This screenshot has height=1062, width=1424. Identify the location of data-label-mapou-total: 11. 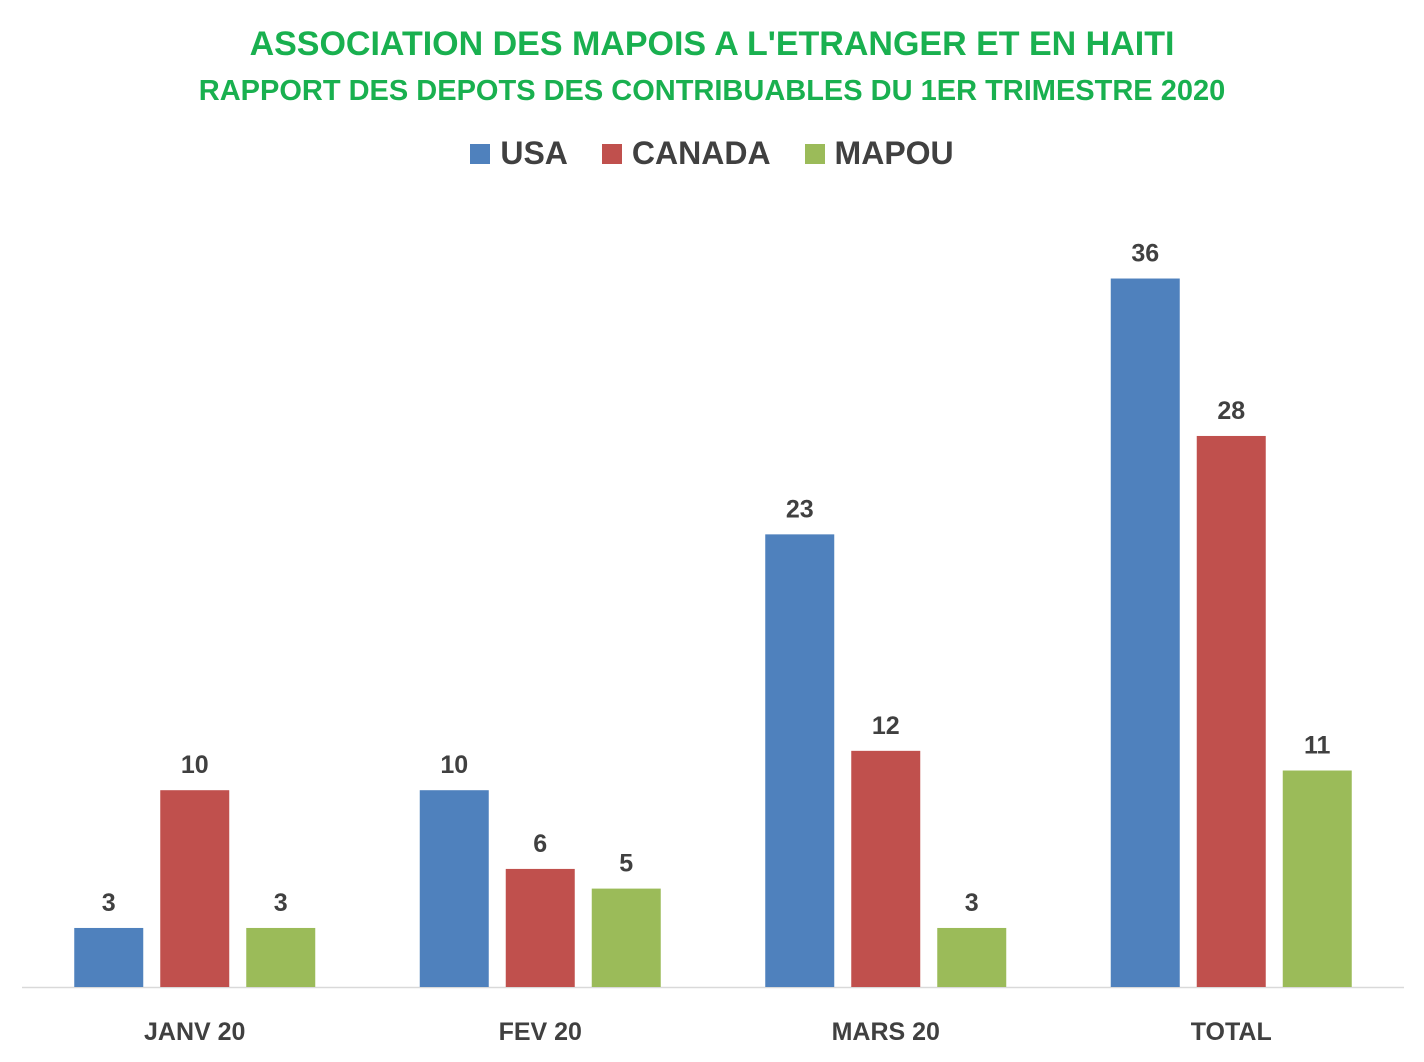
(1317, 746).